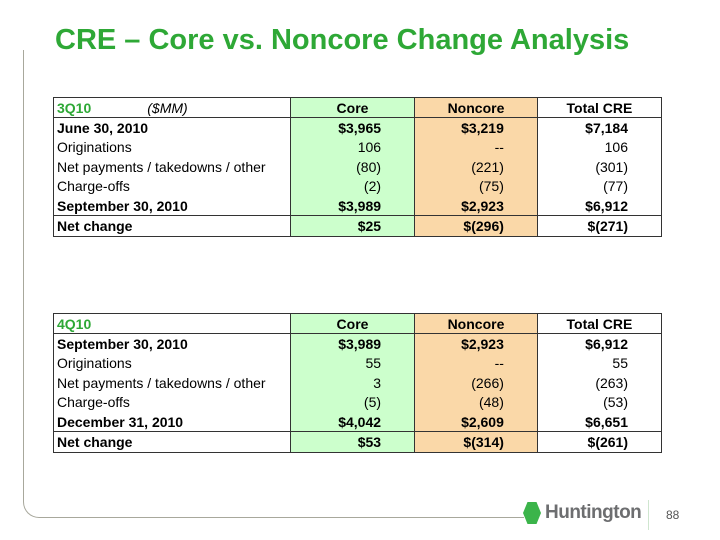 This screenshot has height=540, width=720. I want to click on total-value: (53), so click(615, 402).